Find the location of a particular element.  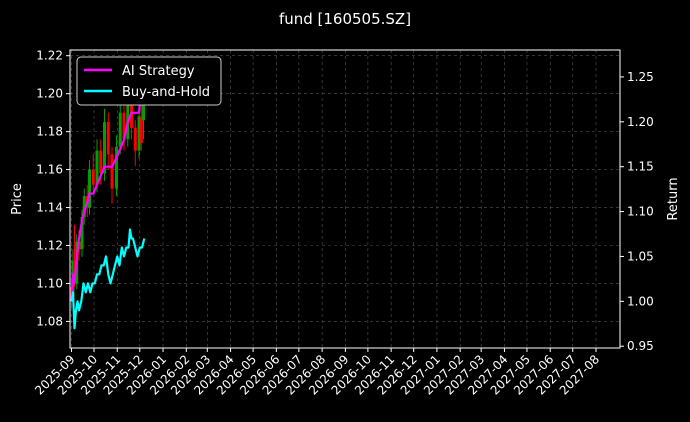

legend-box is located at coordinates (149, 81).